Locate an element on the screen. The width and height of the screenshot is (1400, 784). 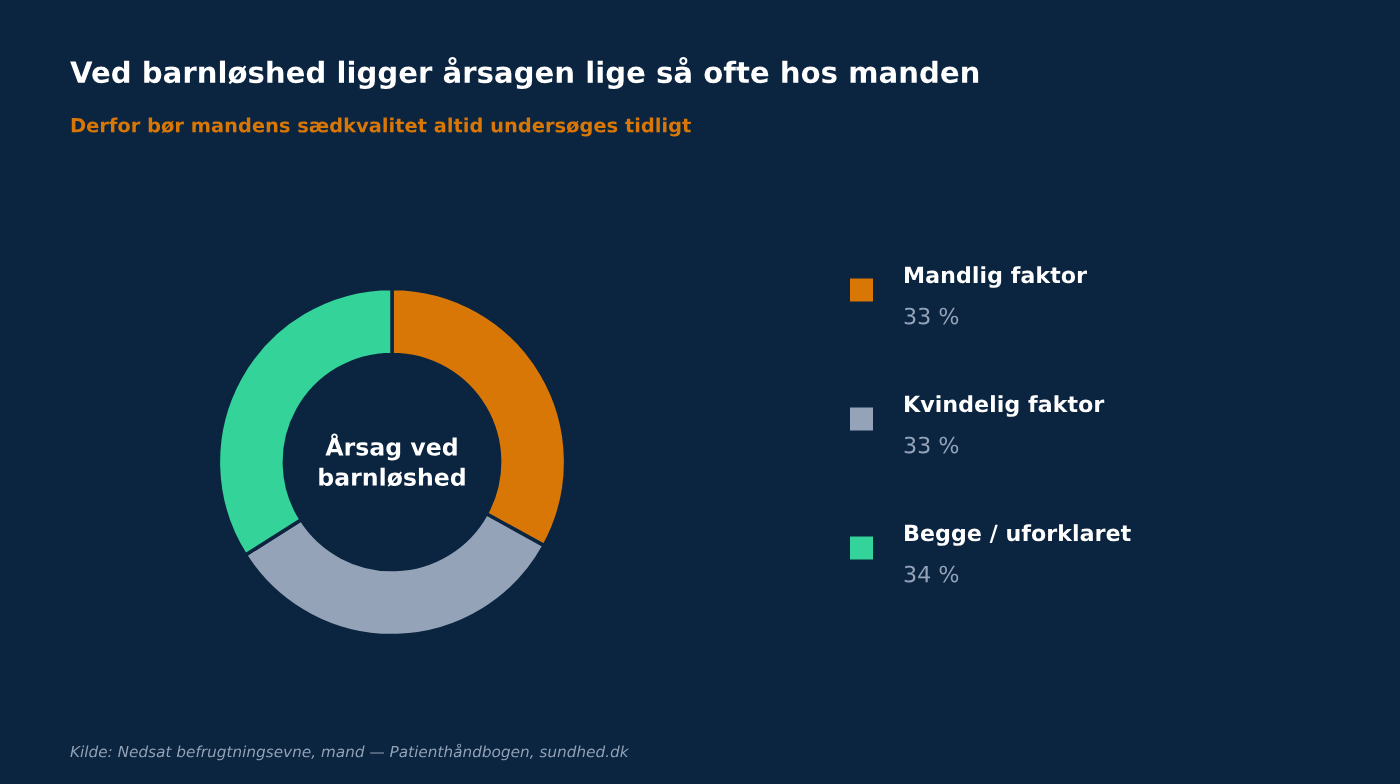
text: Kilde: Nedsat befrugtningsevne, mand — Patienthåndbogen, sundhed.dk is located at coordinates (350, 752).